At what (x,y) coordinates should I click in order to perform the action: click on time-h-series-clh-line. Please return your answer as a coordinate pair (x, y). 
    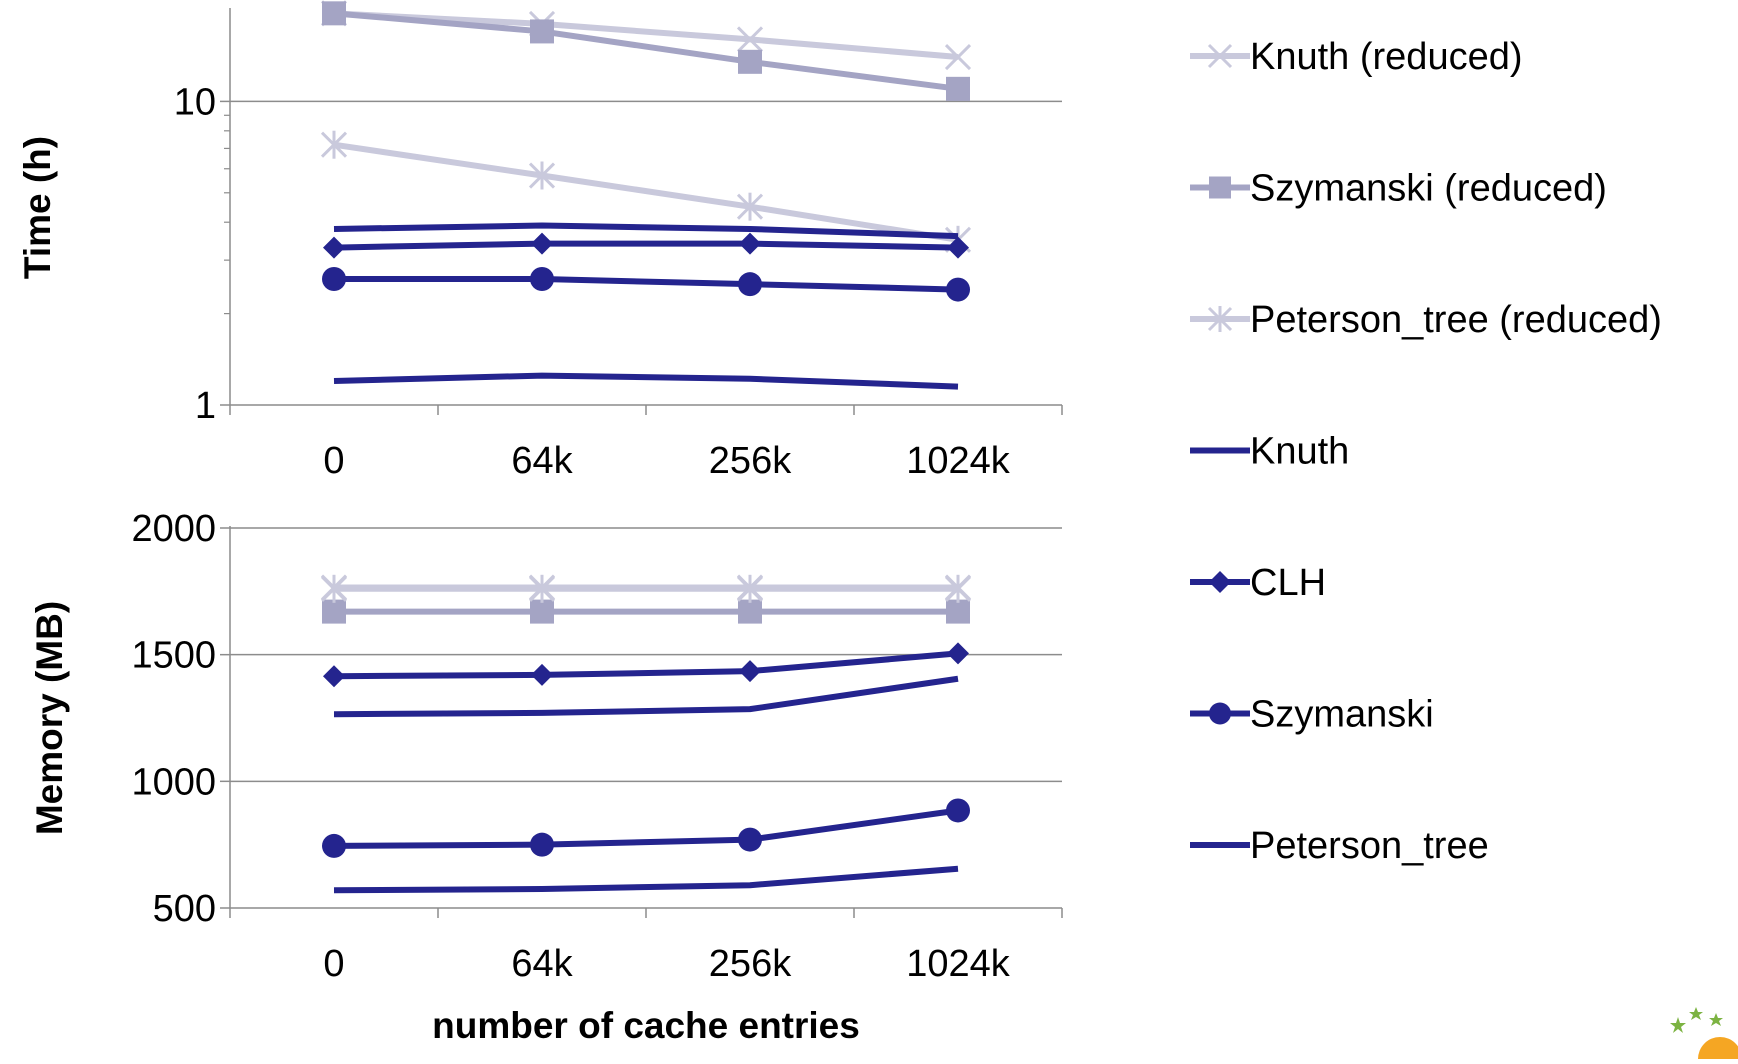
    Looking at the image, I should click on (646, 245).